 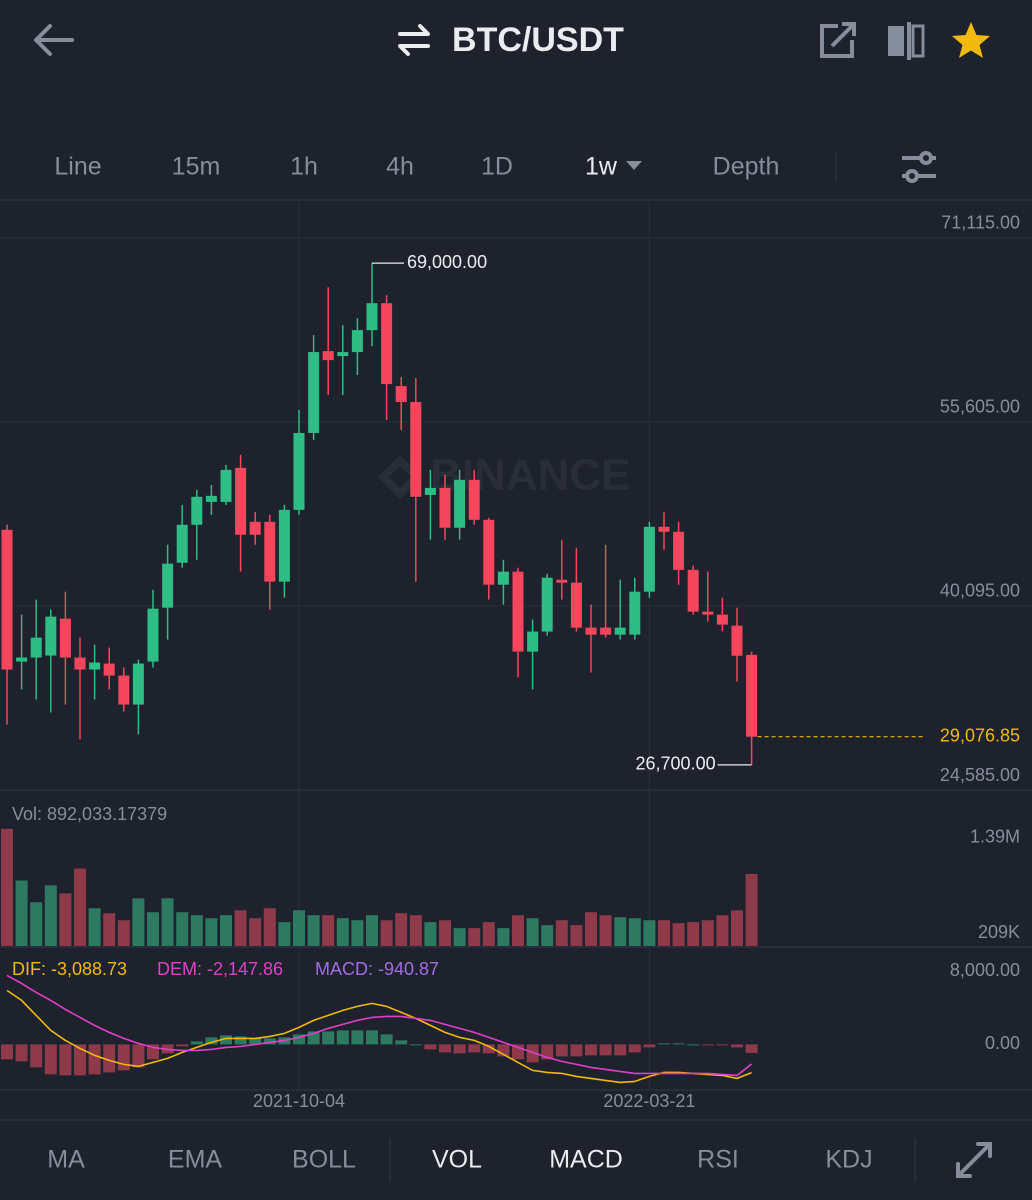 What do you see at coordinates (377, 969) in the screenshot?
I see `indicator-readout: MACD: -940.87` at bounding box center [377, 969].